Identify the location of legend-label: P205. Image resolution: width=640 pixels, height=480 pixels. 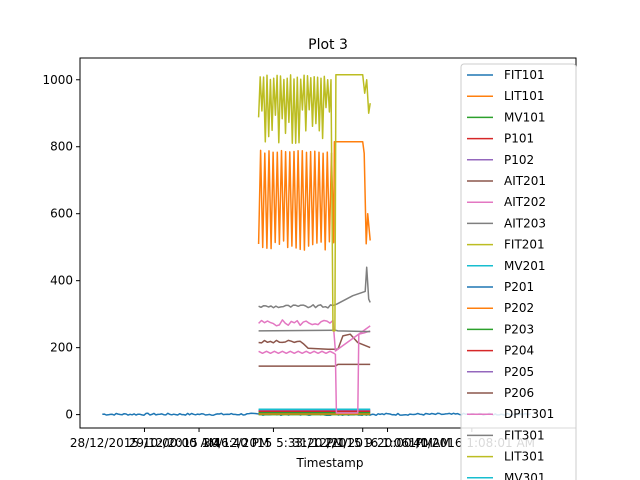
(519, 372).